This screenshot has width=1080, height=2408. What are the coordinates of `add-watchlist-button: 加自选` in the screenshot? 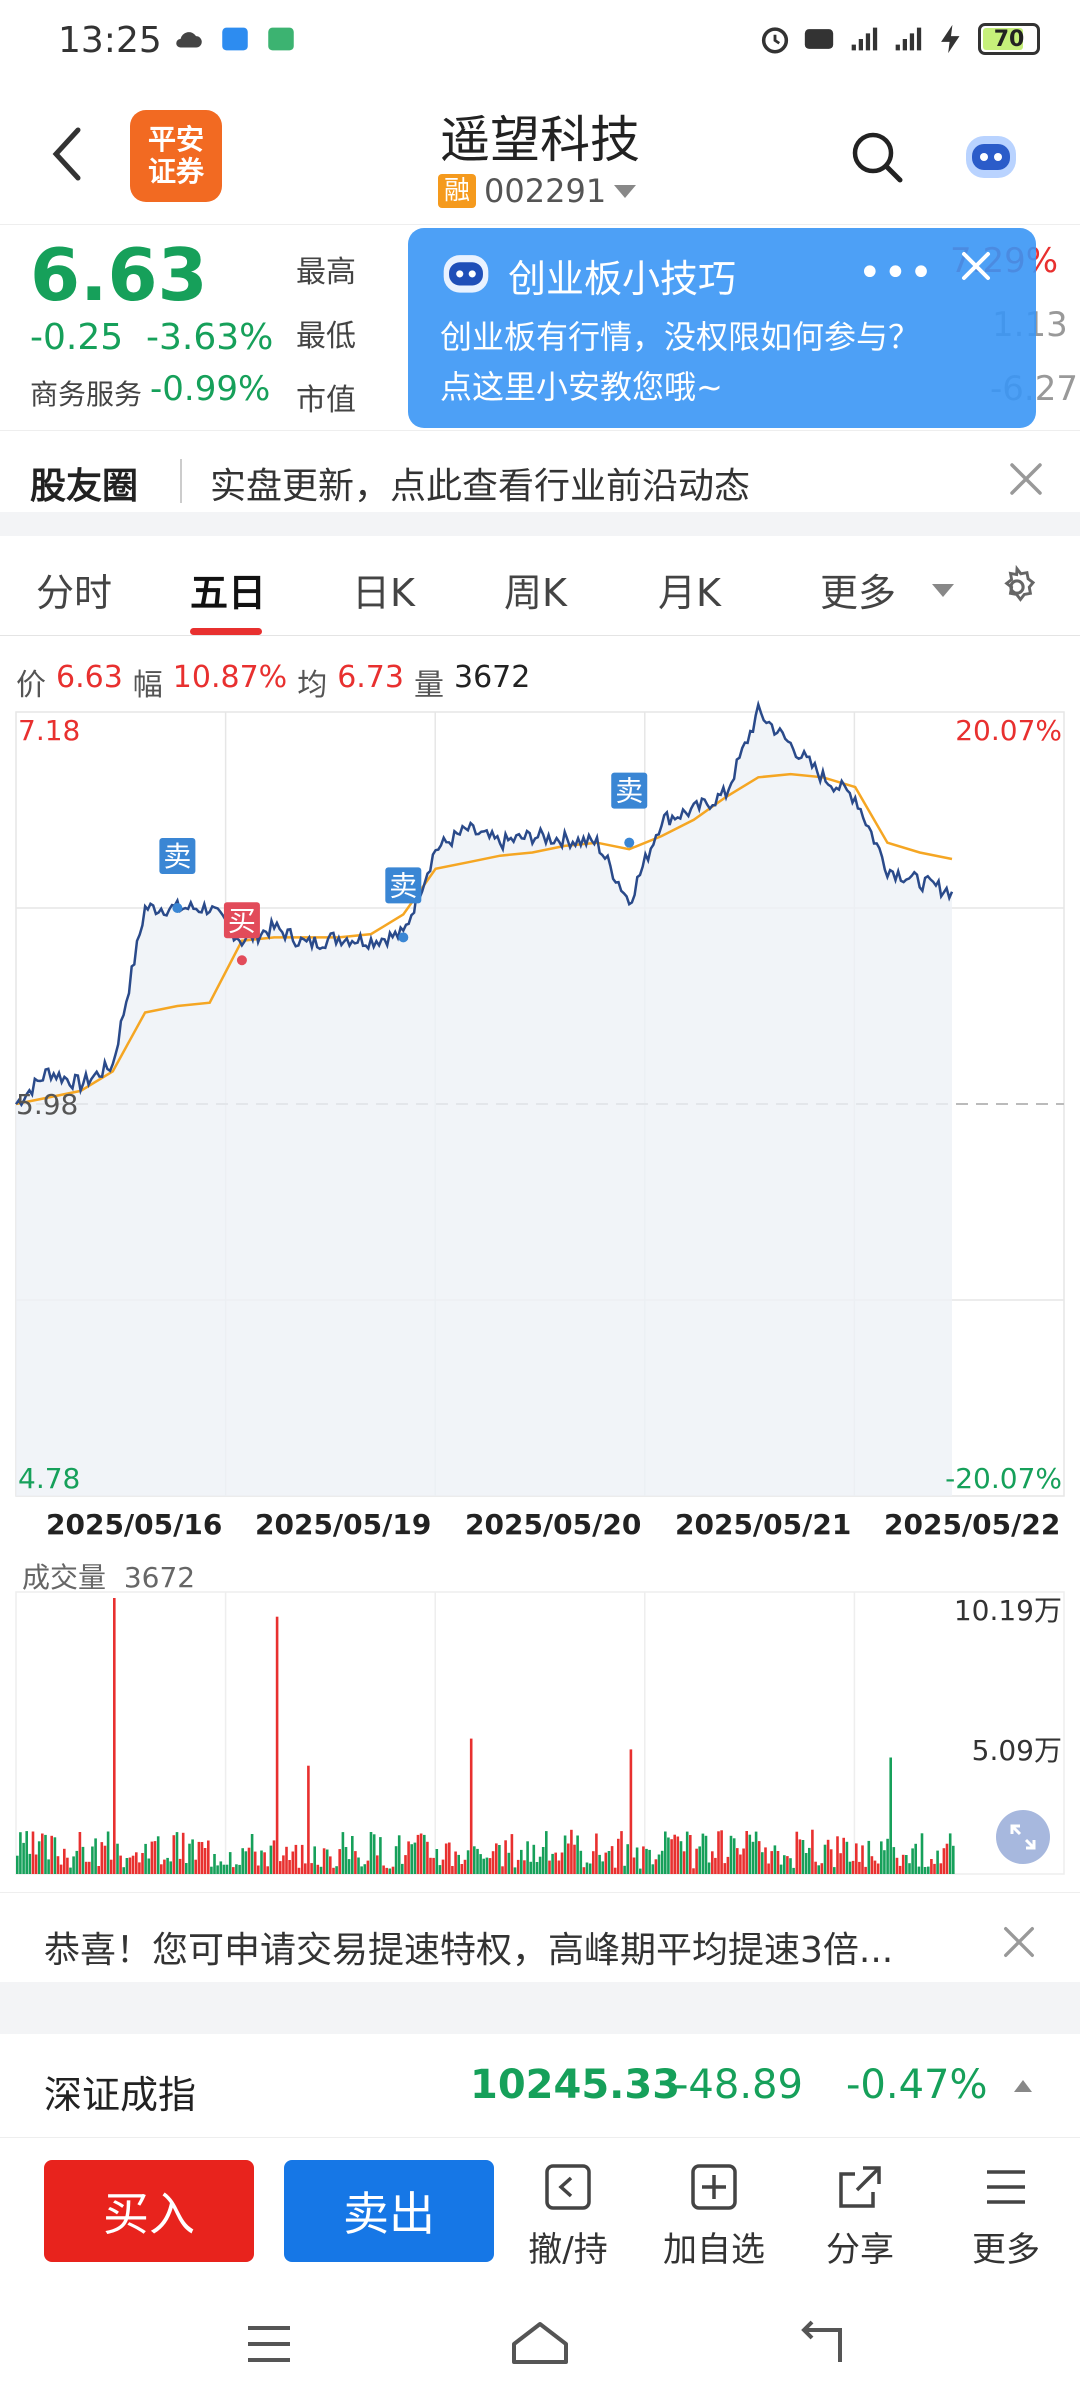 It's located at (714, 2215).